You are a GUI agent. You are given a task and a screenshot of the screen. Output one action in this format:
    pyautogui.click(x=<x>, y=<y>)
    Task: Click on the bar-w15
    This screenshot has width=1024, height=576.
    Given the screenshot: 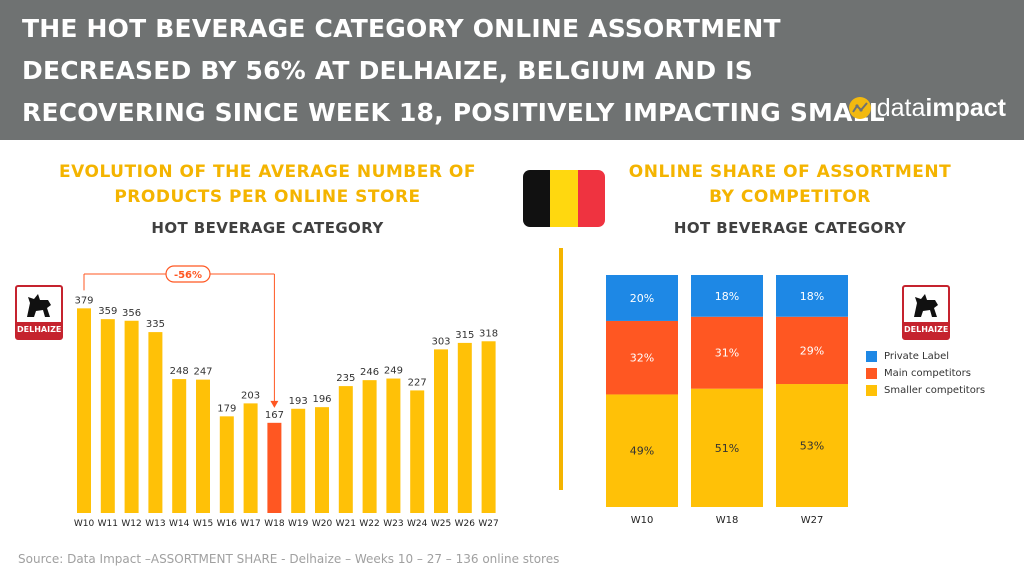 What is the action you would take?
    pyautogui.click(x=203, y=446)
    